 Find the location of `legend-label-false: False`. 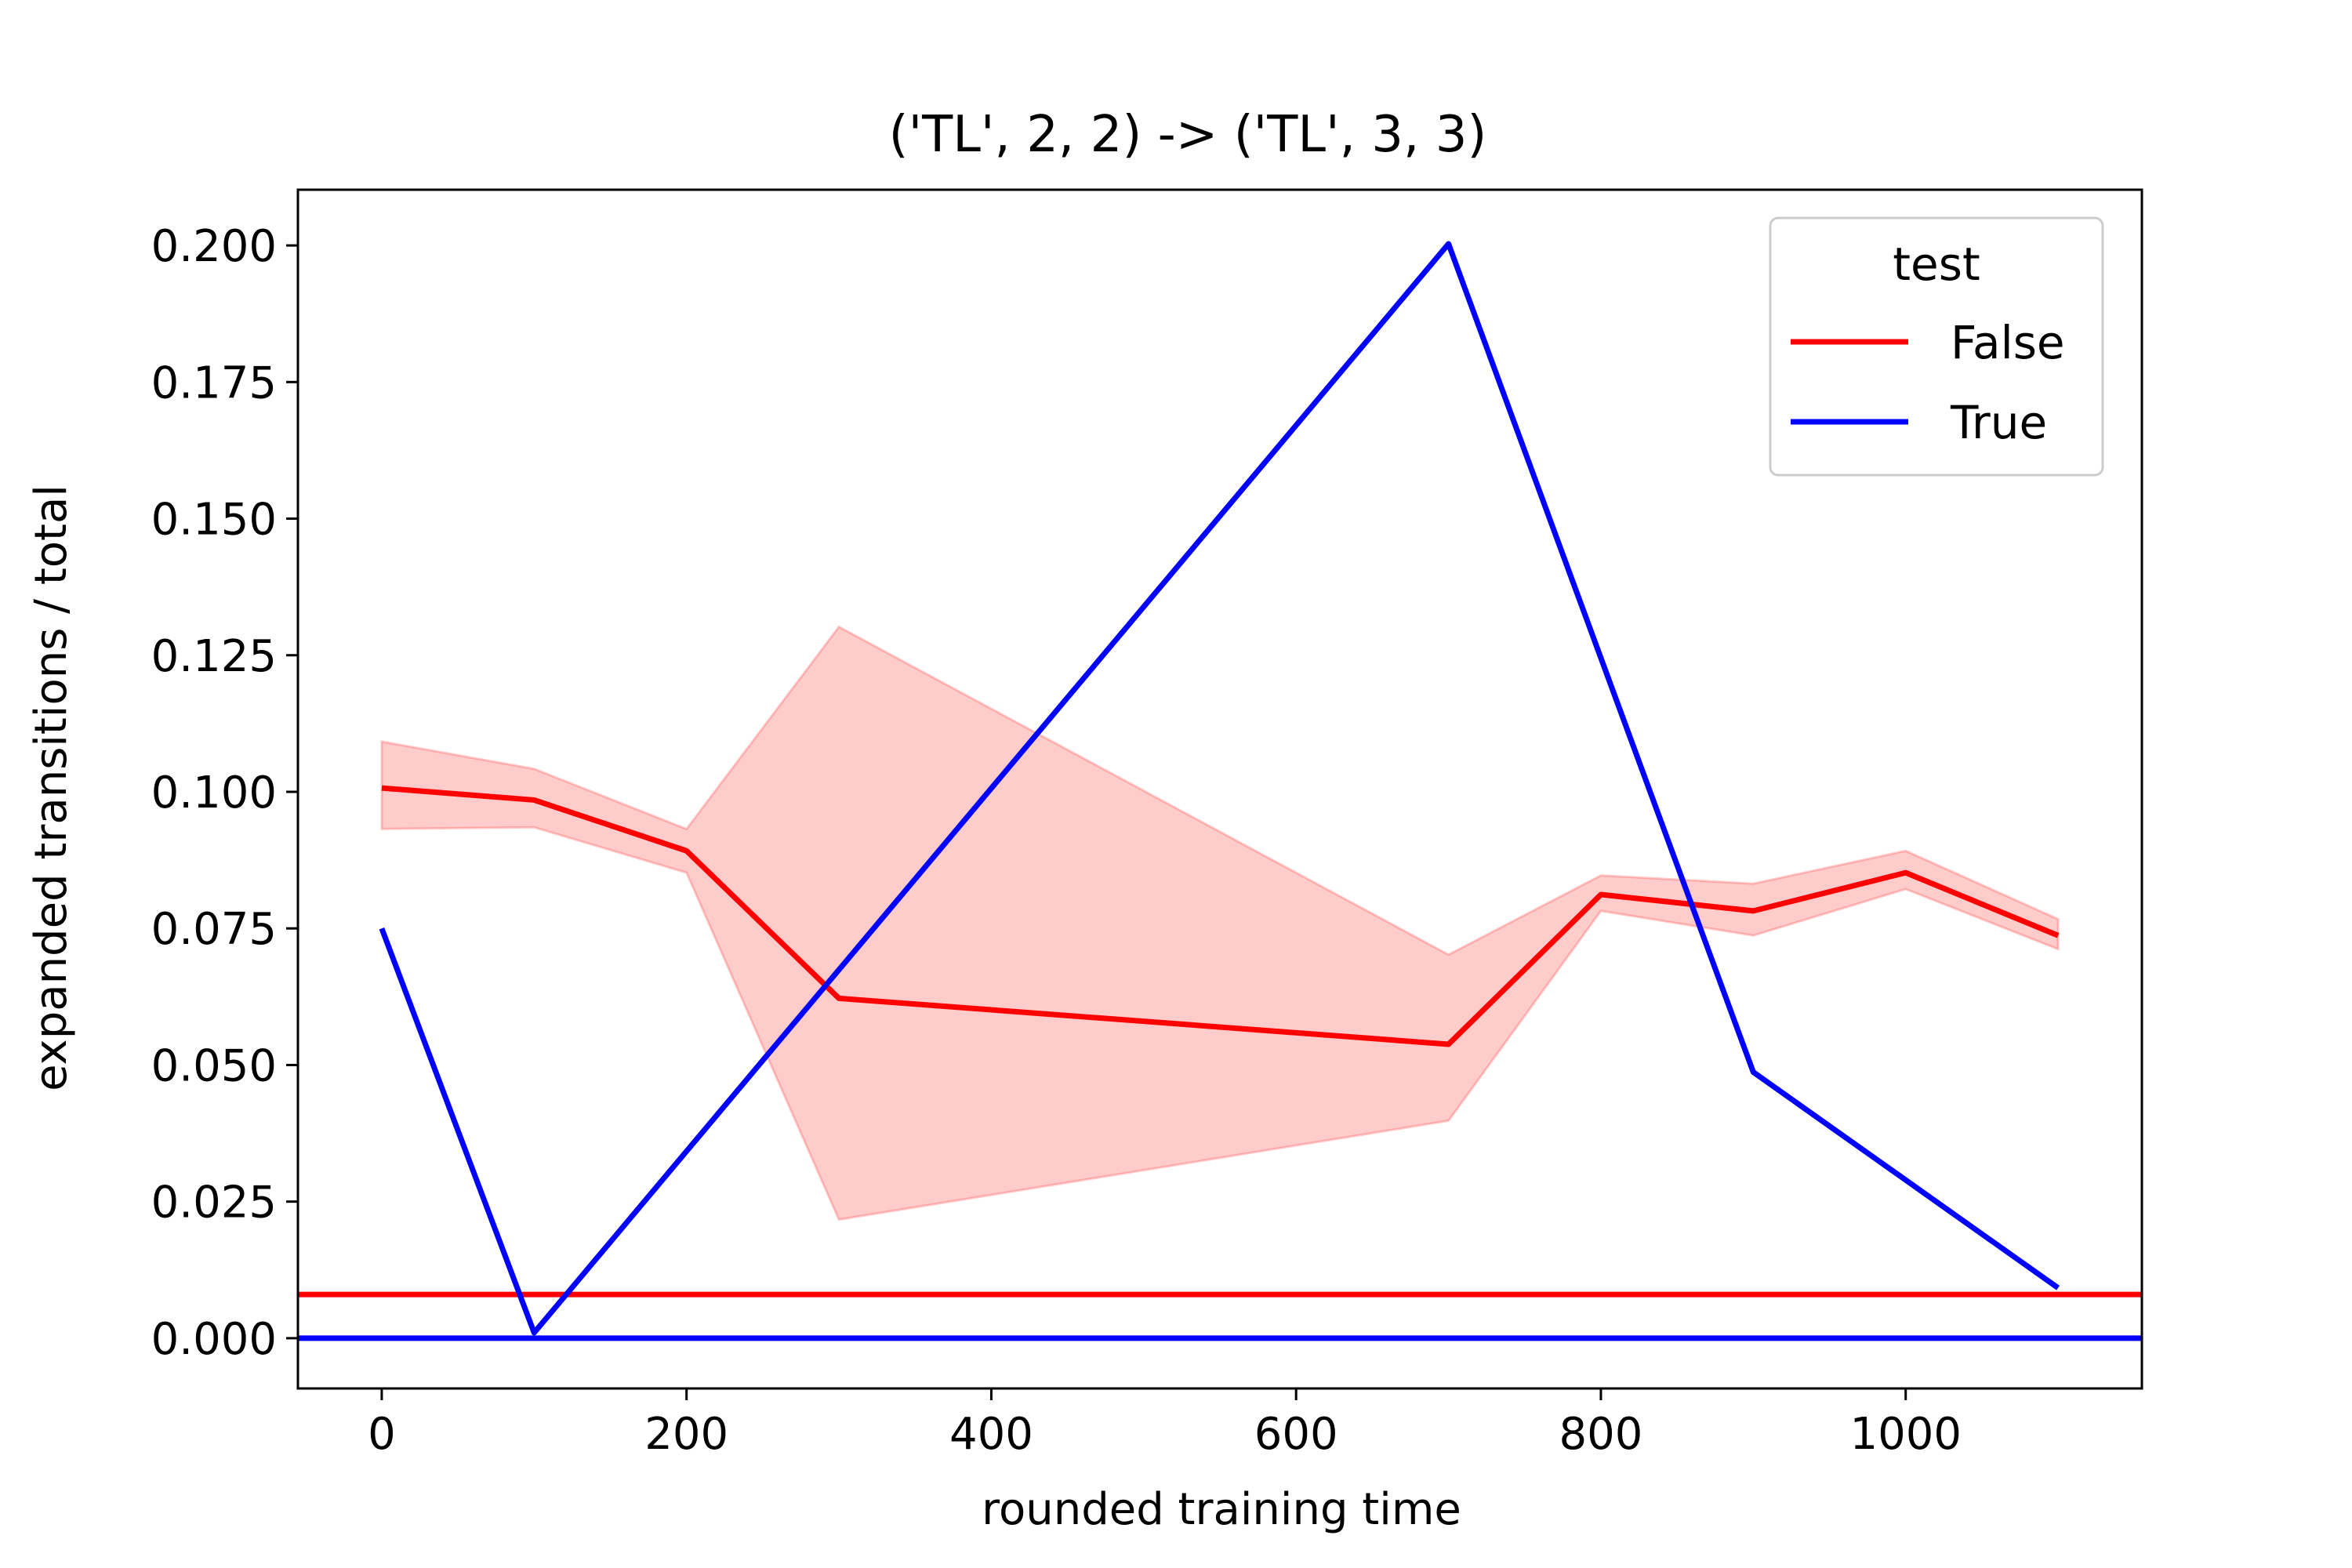

legend-label-false: False is located at coordinates (2008, 342).